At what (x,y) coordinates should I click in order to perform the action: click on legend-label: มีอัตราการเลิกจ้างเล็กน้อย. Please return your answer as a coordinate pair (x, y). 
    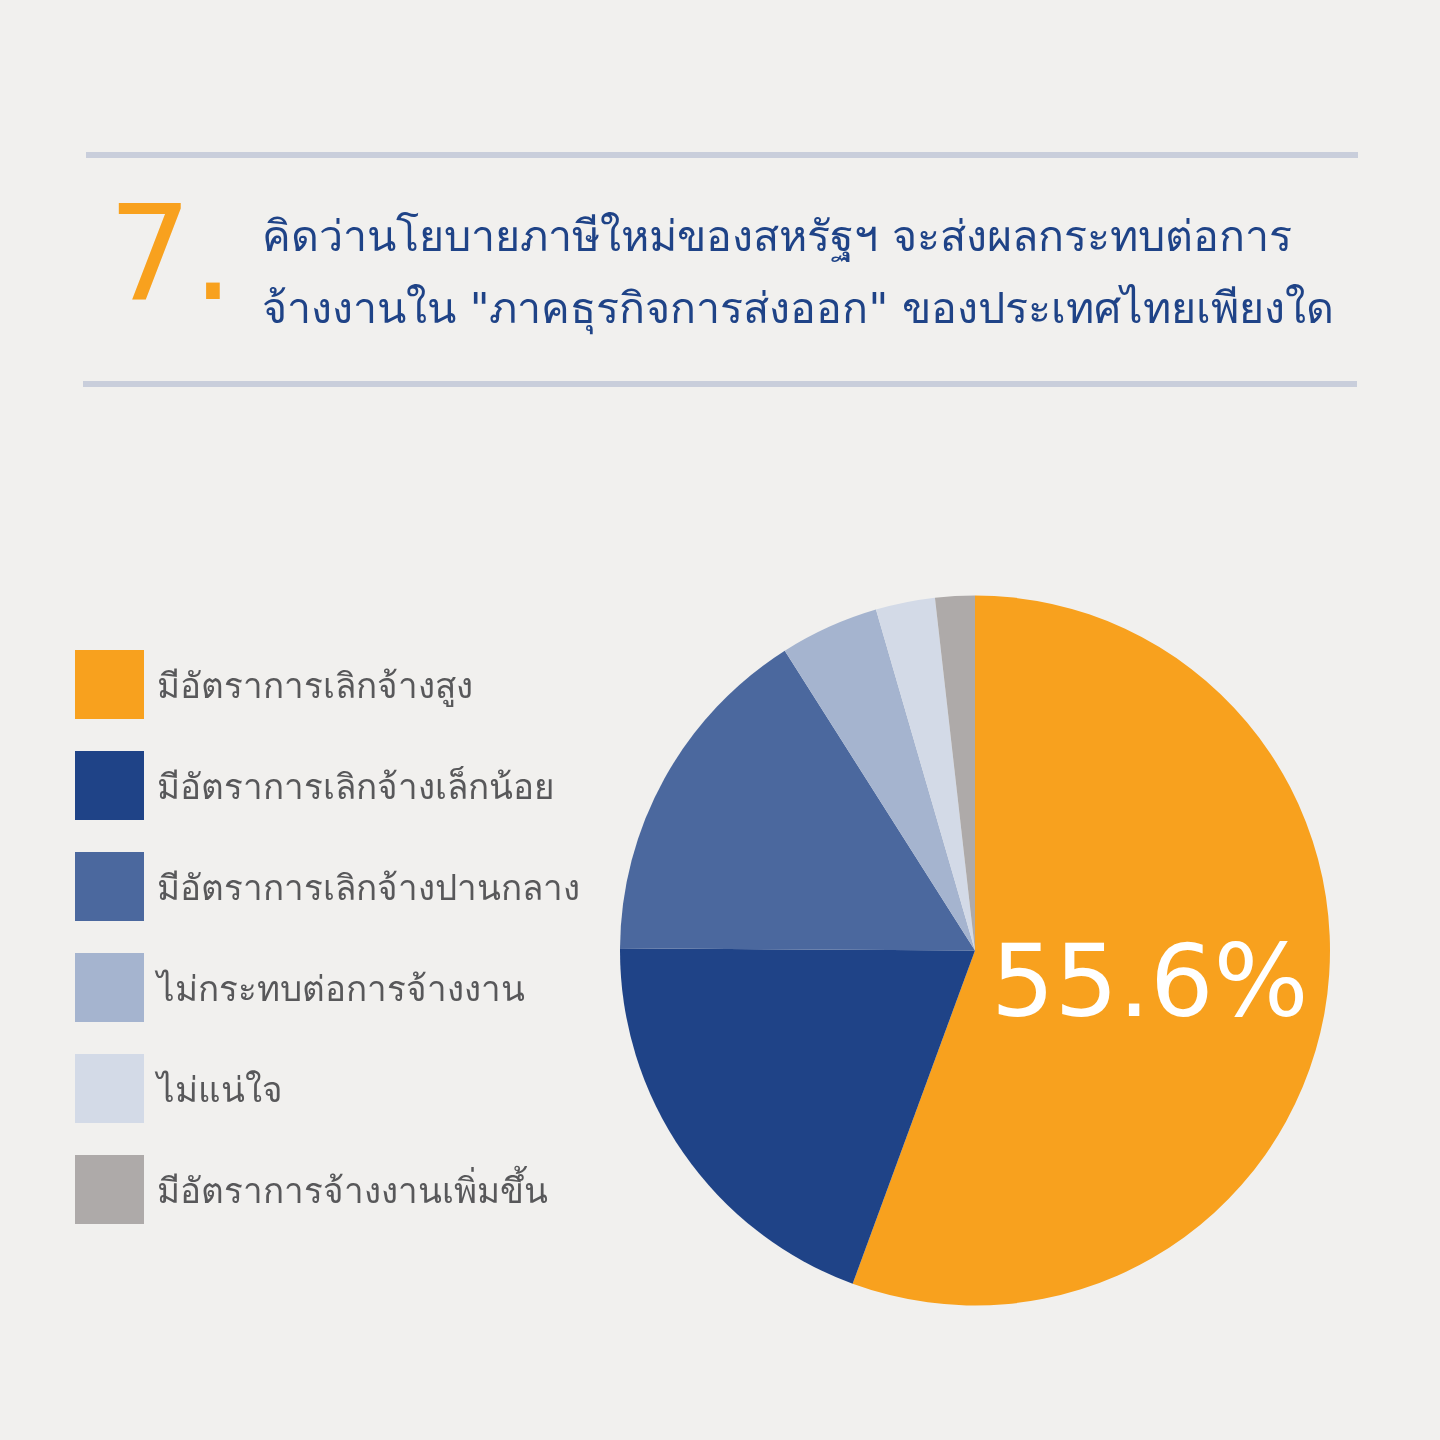
    Looking at the image, I should click on (356, 786).